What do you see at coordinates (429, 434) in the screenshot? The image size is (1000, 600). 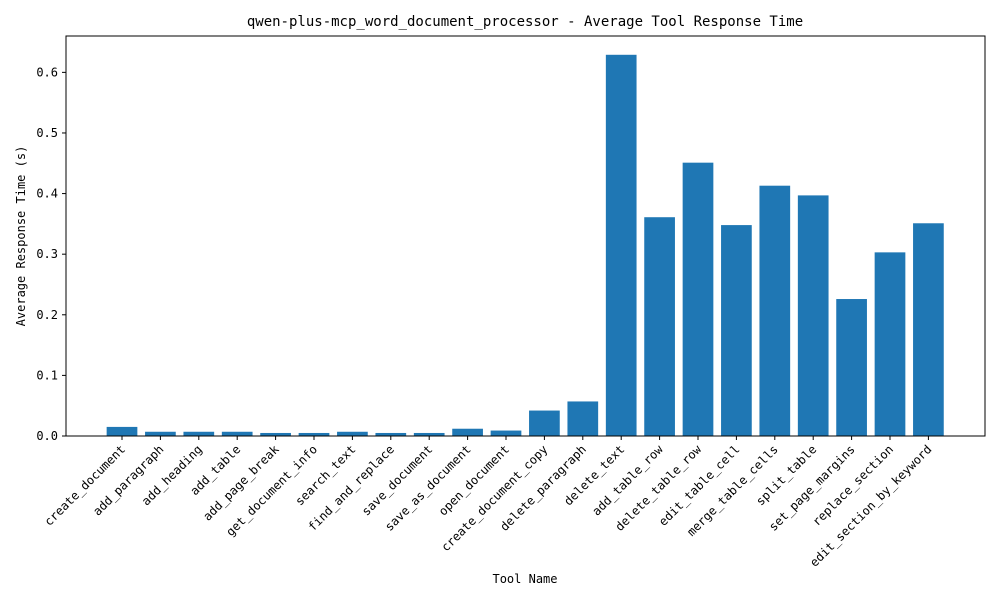 I see `bar-save-document` at bounding box center [429, 434].